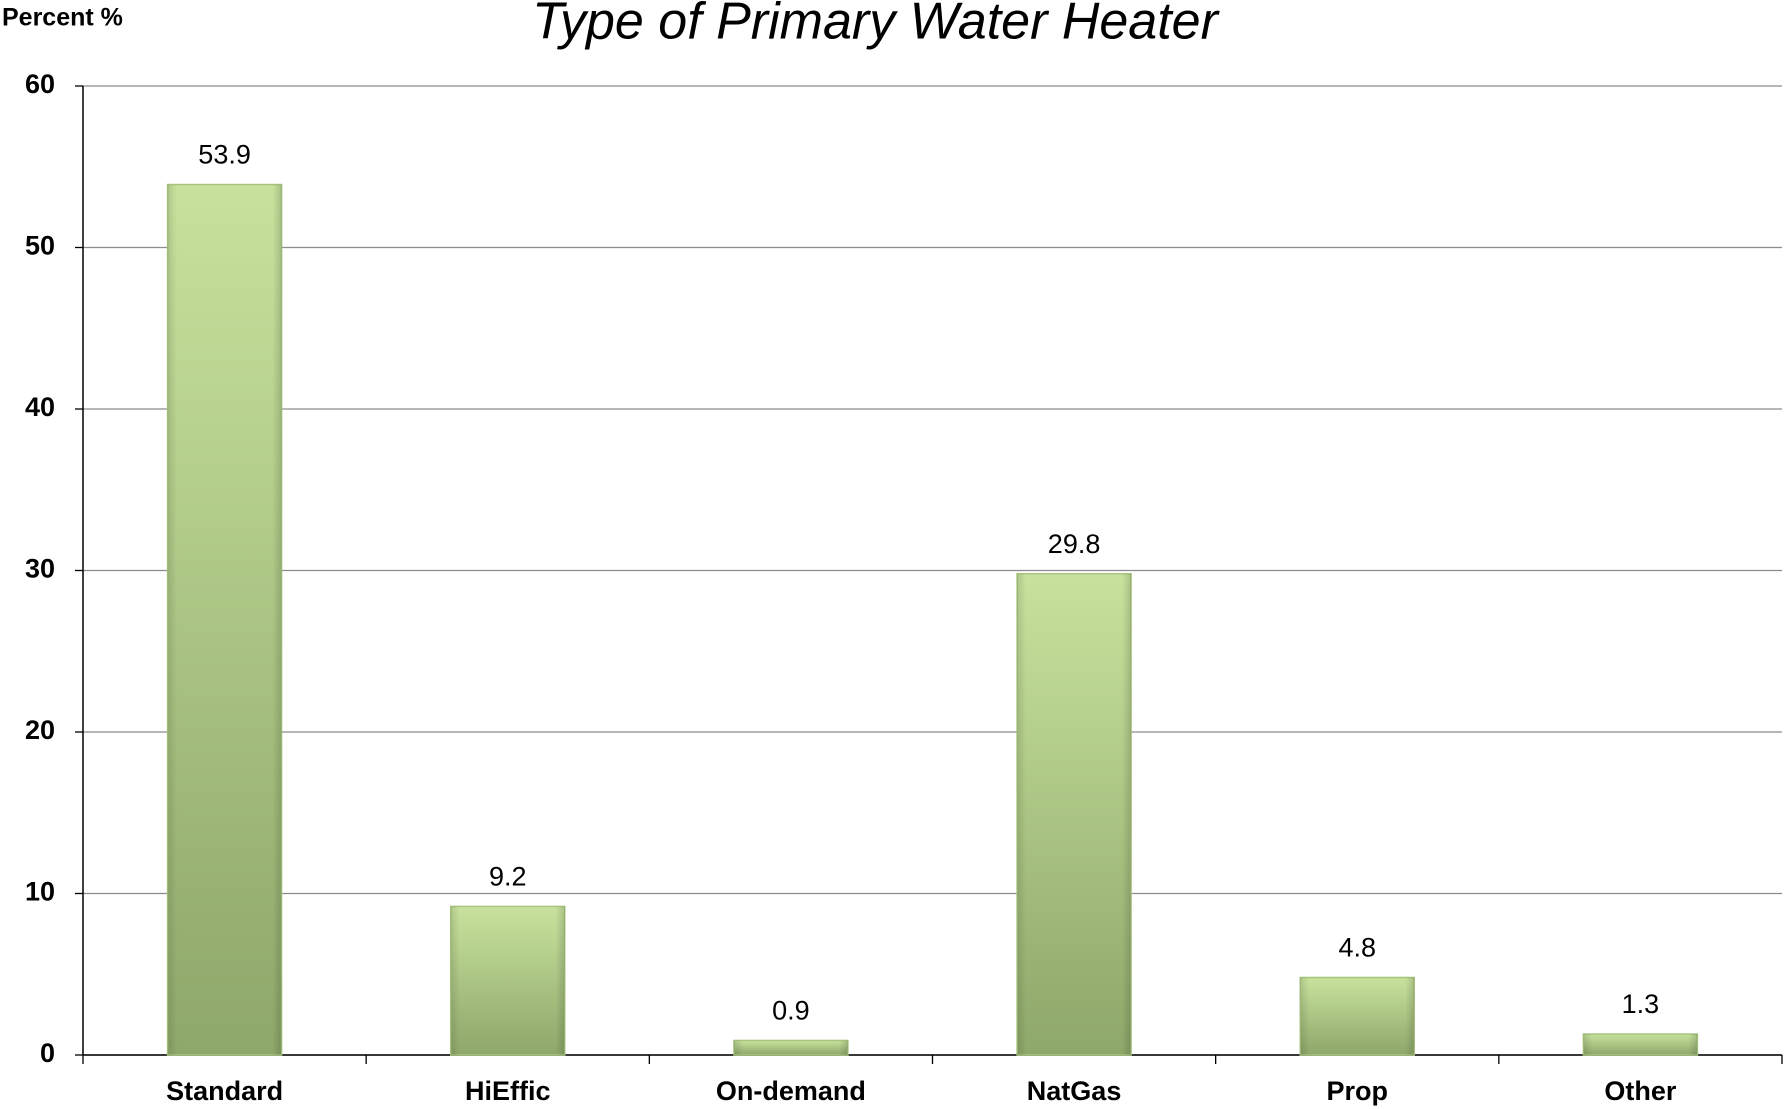  What do you see at coordinates (1074, 1091) in the screenshot?
I see `x-tick-label: NatGas` at bounding box center [1074, 1091].